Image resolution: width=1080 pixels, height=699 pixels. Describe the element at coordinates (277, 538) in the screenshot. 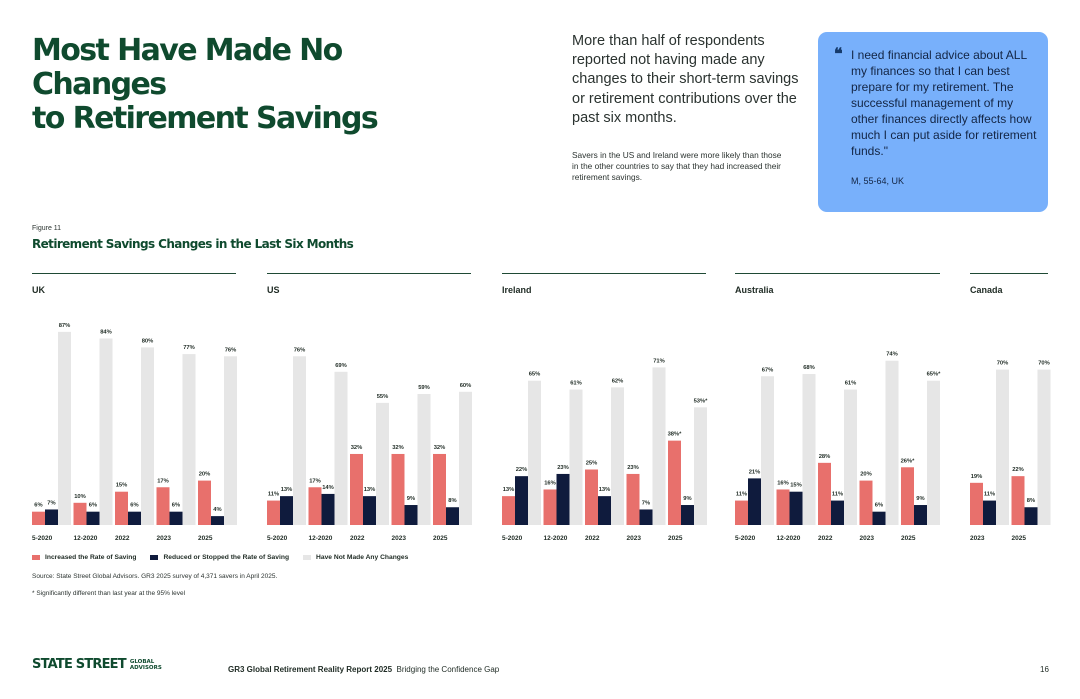

I see `category-label-us-5-2020: 5-2020` at that location.